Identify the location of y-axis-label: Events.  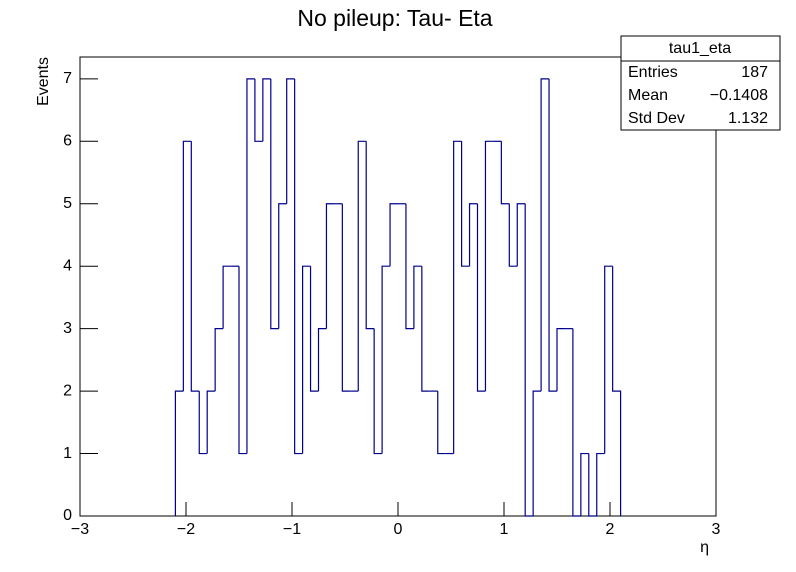
(43, 81).